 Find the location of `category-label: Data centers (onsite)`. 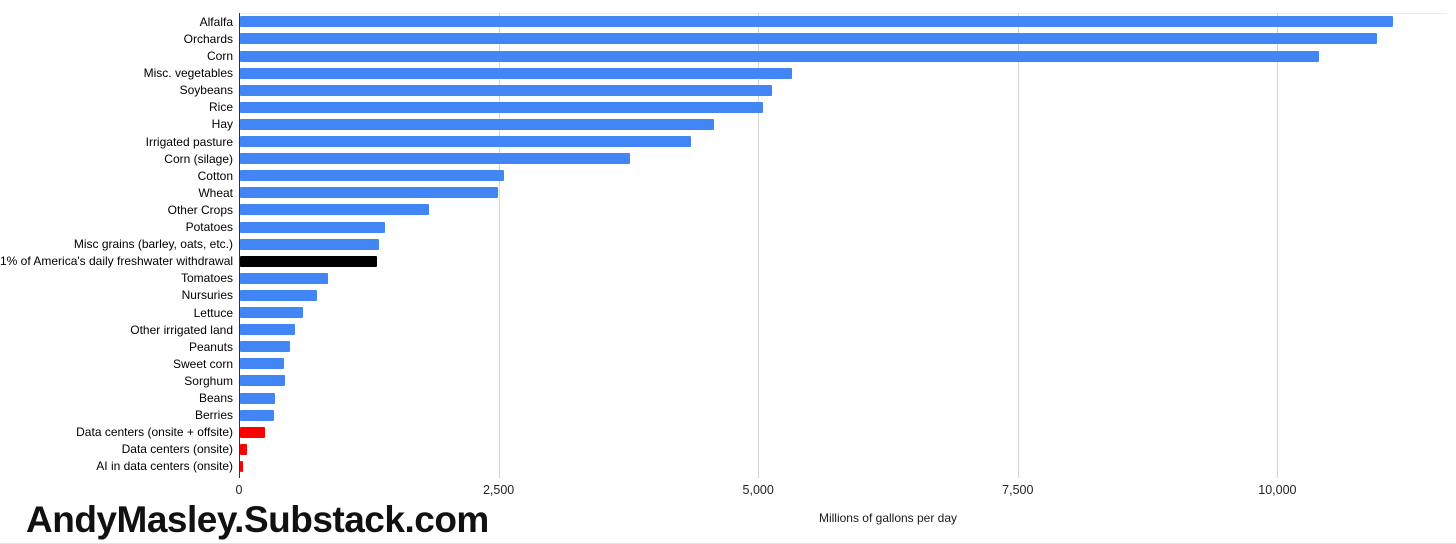

category-label: Data centers (onsite) is located at coordinates (177, 449).